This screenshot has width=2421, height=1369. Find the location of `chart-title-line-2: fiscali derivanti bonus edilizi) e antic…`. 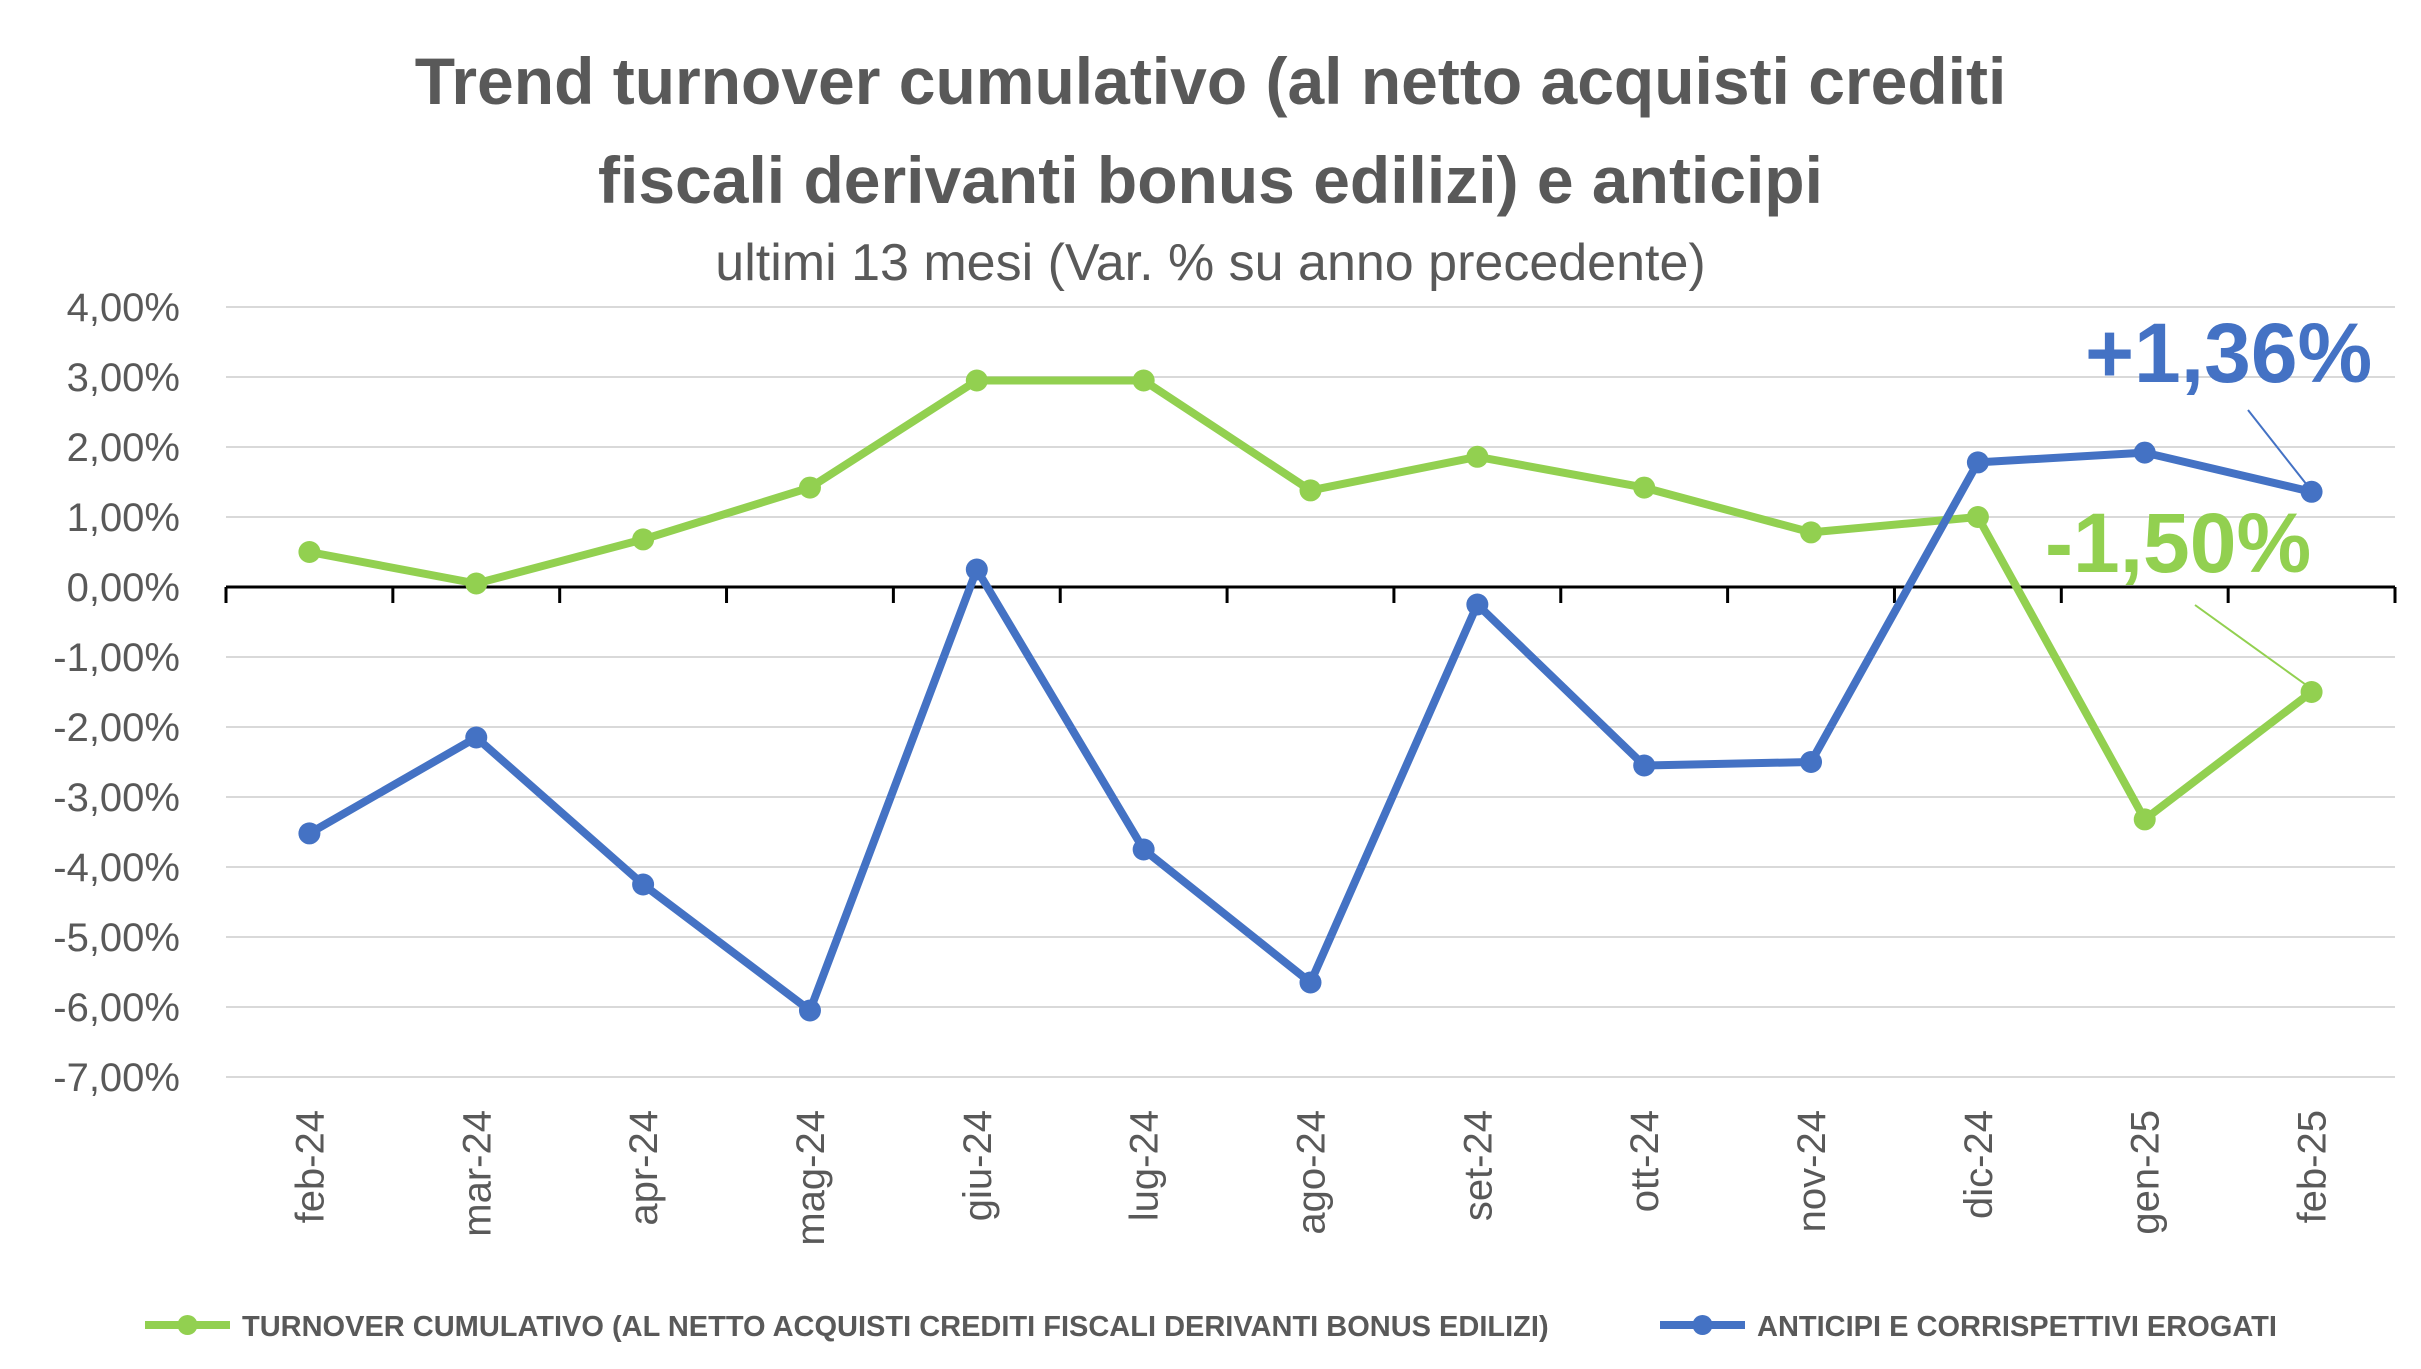

chart-title-line-2: fiscali derivanti bonus edilizi) e antic… is located at coordinates (1210, 180).